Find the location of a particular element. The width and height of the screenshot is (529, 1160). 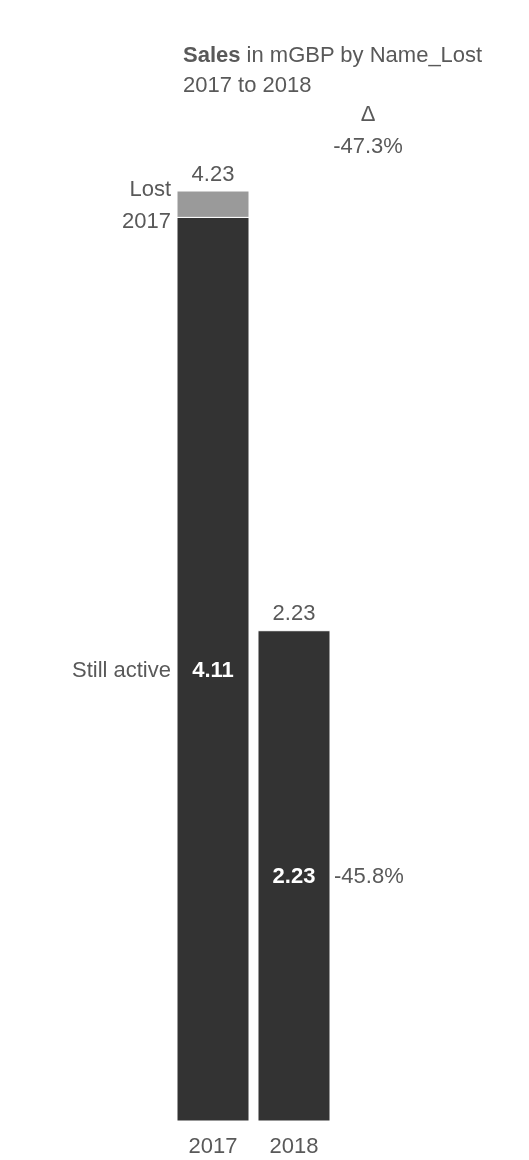

x-tick-label: 2018 is located at coordinates (294, 1145).